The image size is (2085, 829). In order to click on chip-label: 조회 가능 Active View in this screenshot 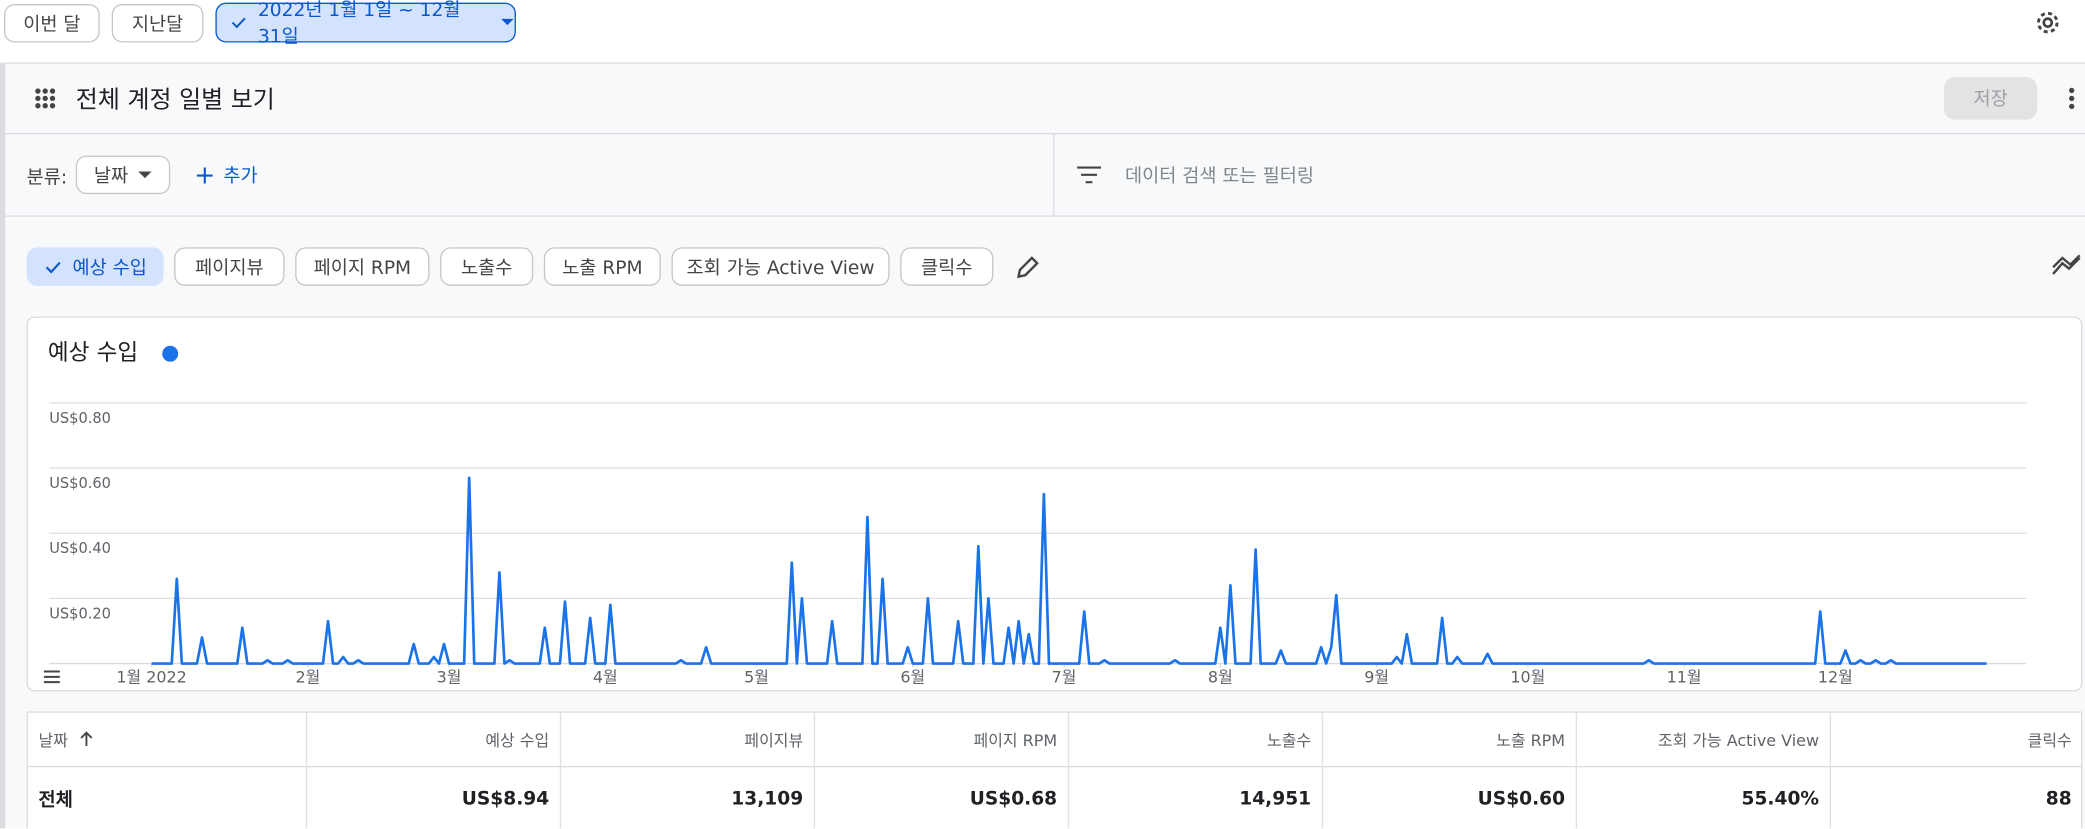, I will do `click(780, 268)`.